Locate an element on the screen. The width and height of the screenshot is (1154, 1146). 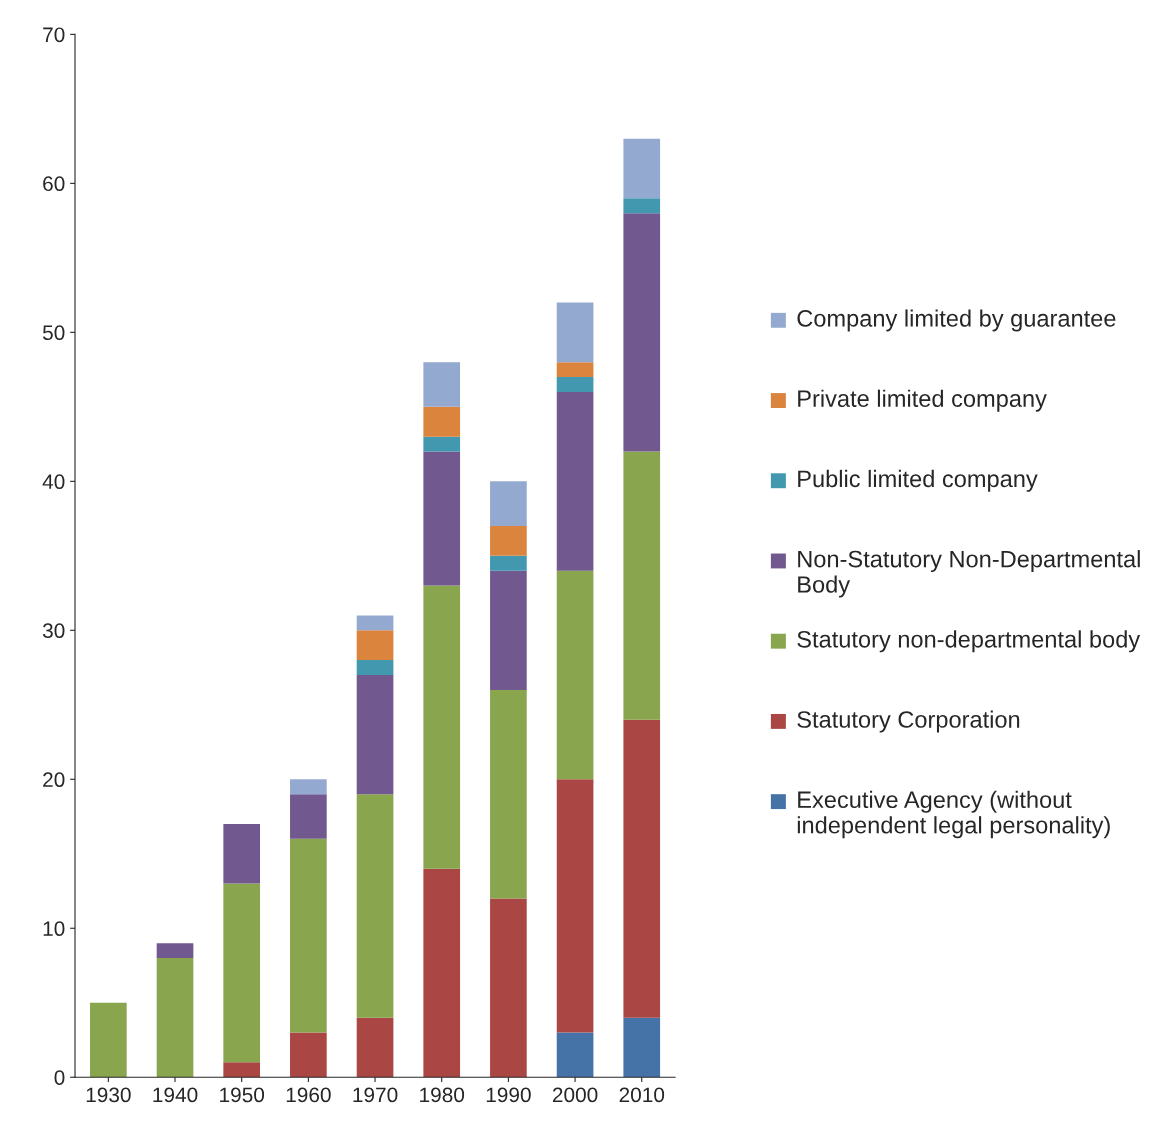
legend-label: Executive Agency (without independent legal personality) is located at coordinates (953, 814).